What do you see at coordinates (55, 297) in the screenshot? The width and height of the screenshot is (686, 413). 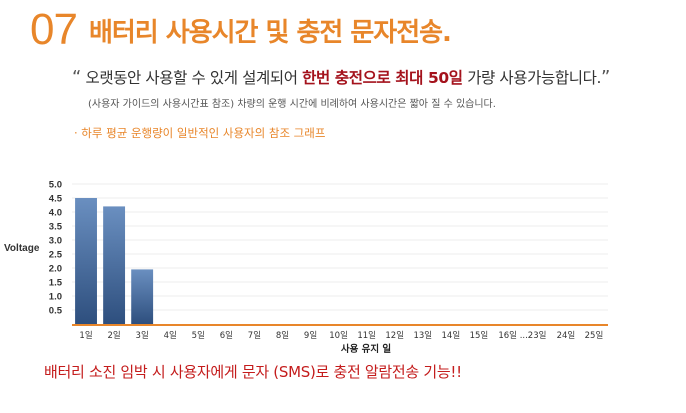 I see `y-tick-label: 1.0` at bounding box center [55, 297].